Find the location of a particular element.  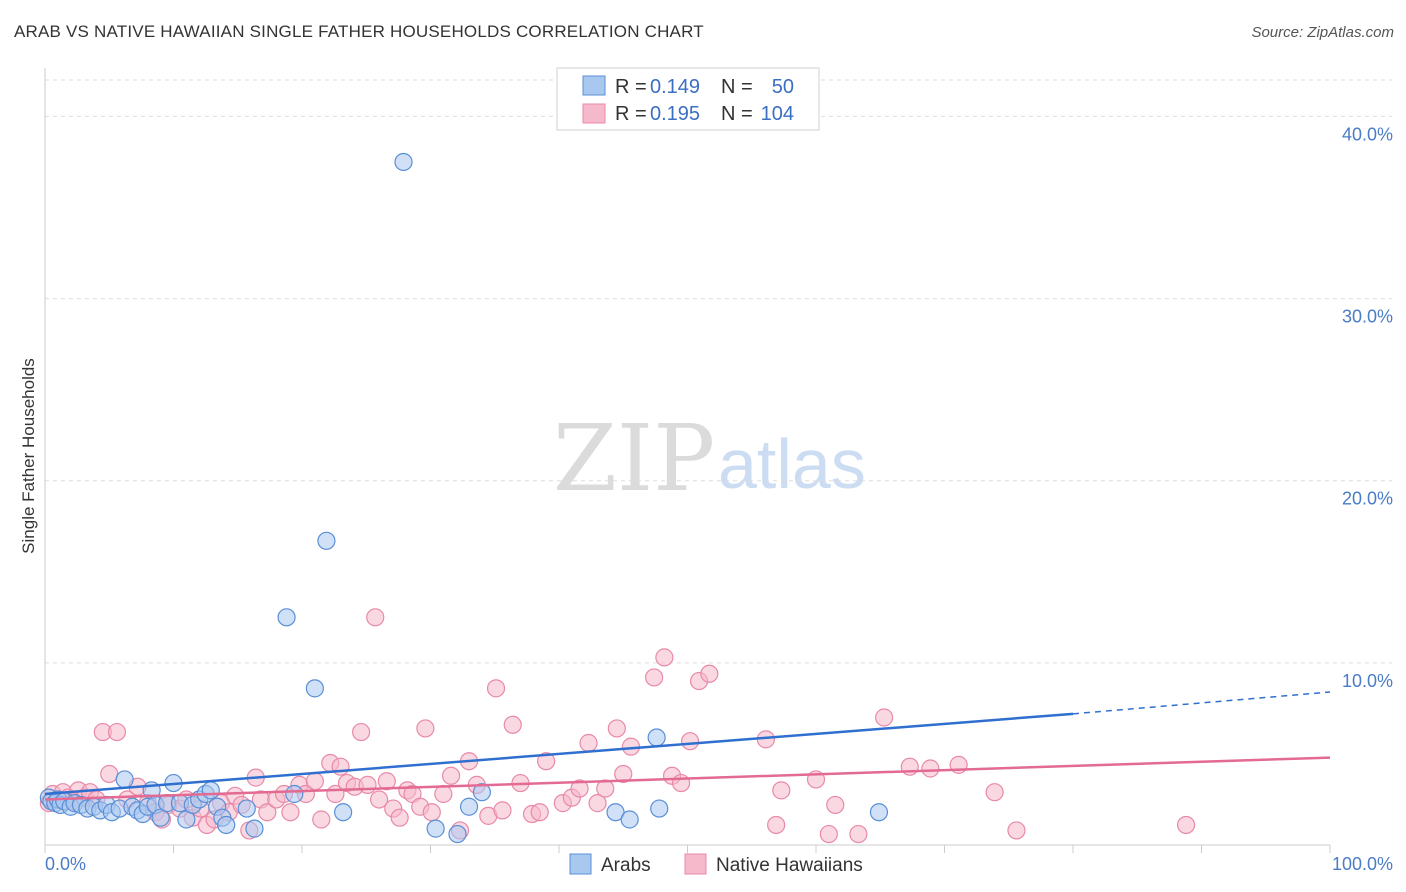

legend-r-value-hawaiians: 0.195 is located at coordinates (675, 114).